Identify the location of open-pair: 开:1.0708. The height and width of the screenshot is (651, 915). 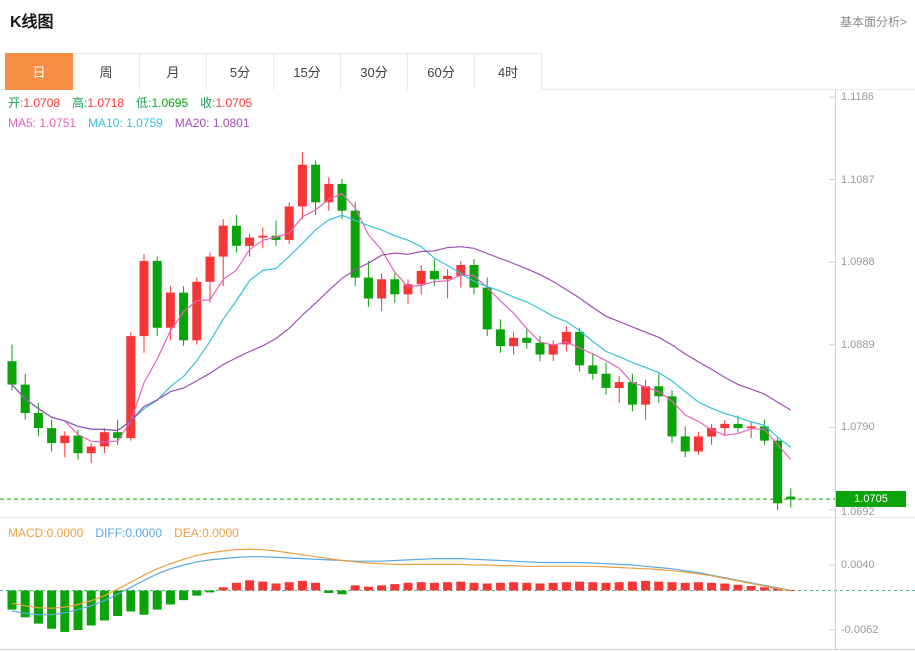
(34, 103).